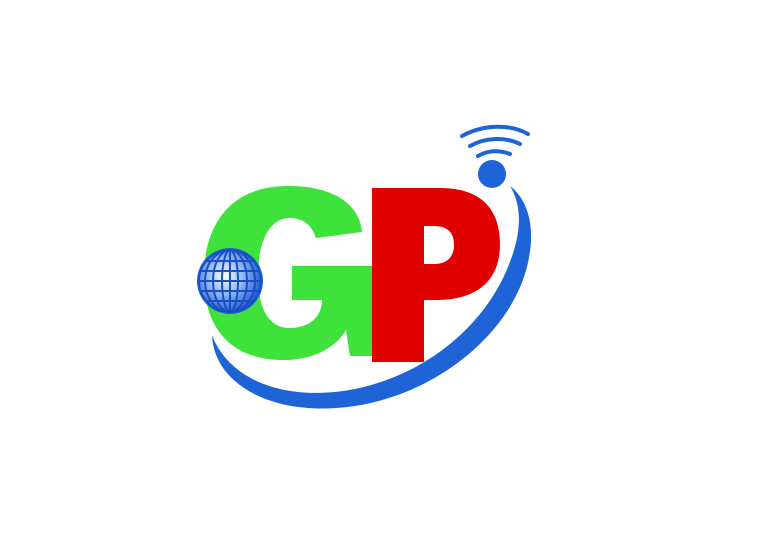 Image resolution: width=764 pixels, height=556 pixels. What do you see at coordinates (436, 275) in the screenshot?
I see `p-letter` at bounding box center [436, 275].